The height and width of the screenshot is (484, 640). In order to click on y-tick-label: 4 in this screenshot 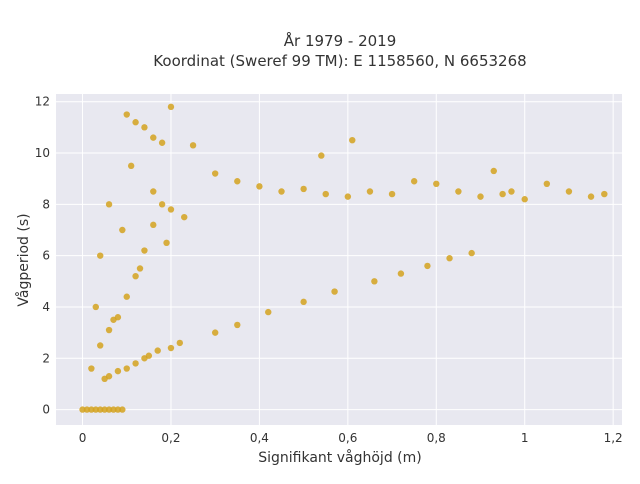, I will do `click(46, 307)`.